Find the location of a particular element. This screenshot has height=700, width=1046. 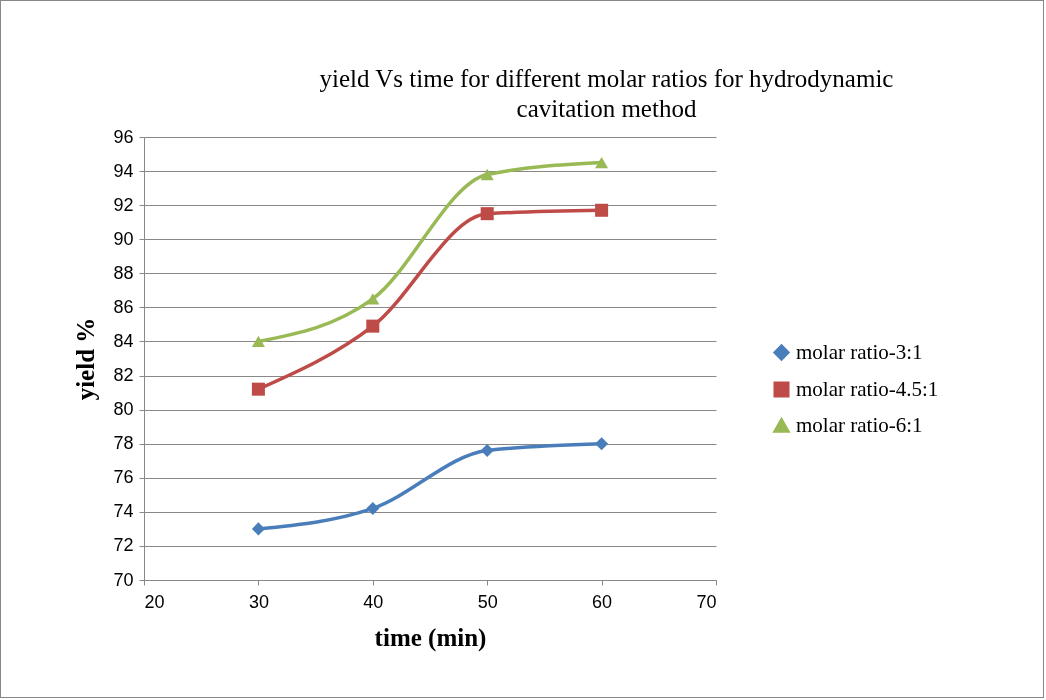

y-tick-label: 76 is located at coordinates (123, 477).